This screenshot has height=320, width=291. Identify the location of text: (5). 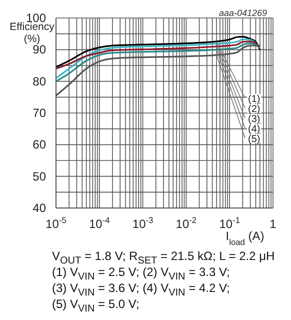
(254, 139).